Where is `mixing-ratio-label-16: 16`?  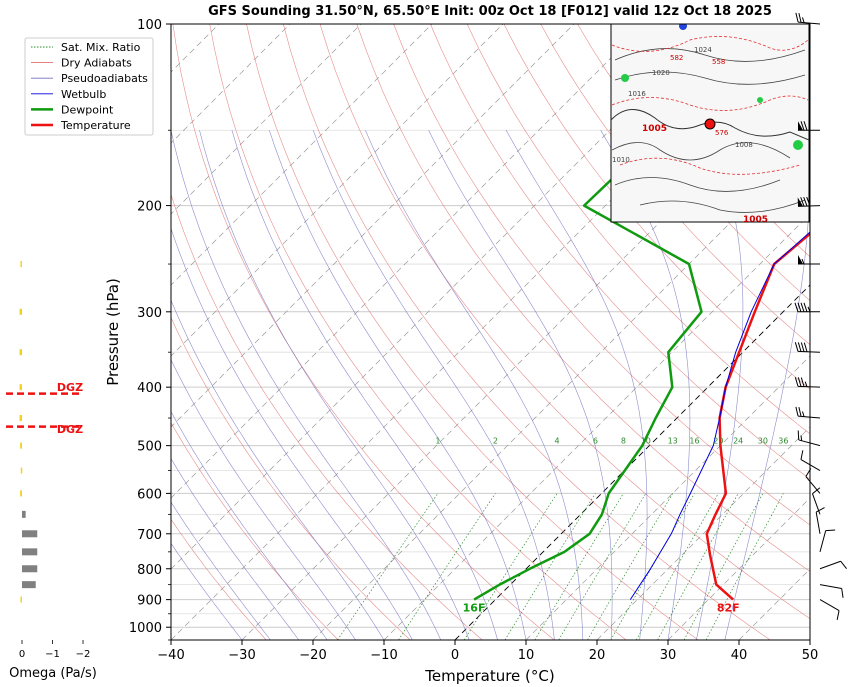 mixing-ratio-label-16: 16 is located at coordinates (694, 441).